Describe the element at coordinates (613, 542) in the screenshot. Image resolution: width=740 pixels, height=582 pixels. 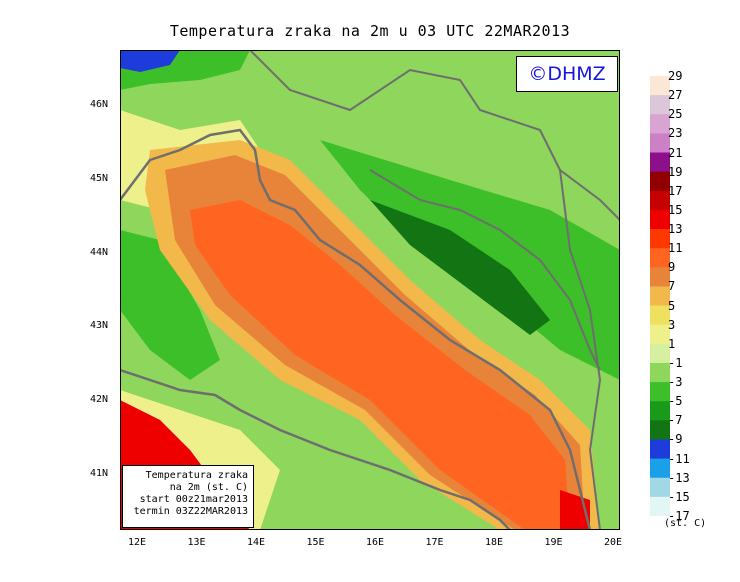
I see `lon-label: 20E` at that location.